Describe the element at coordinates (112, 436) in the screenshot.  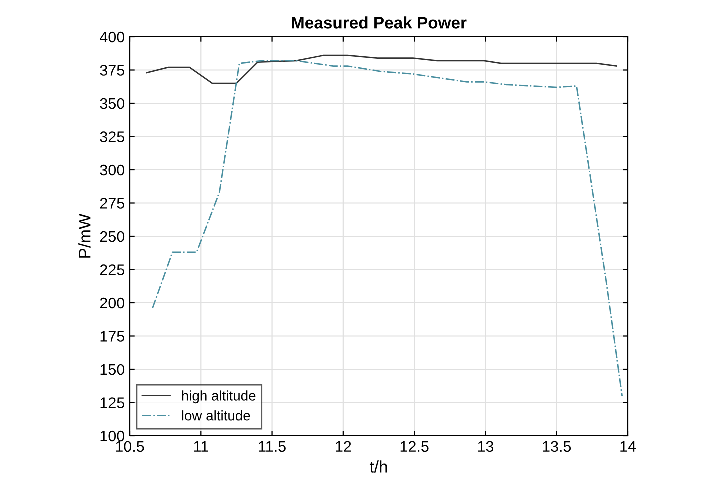
I see `y-tick-label: 100` at that location.